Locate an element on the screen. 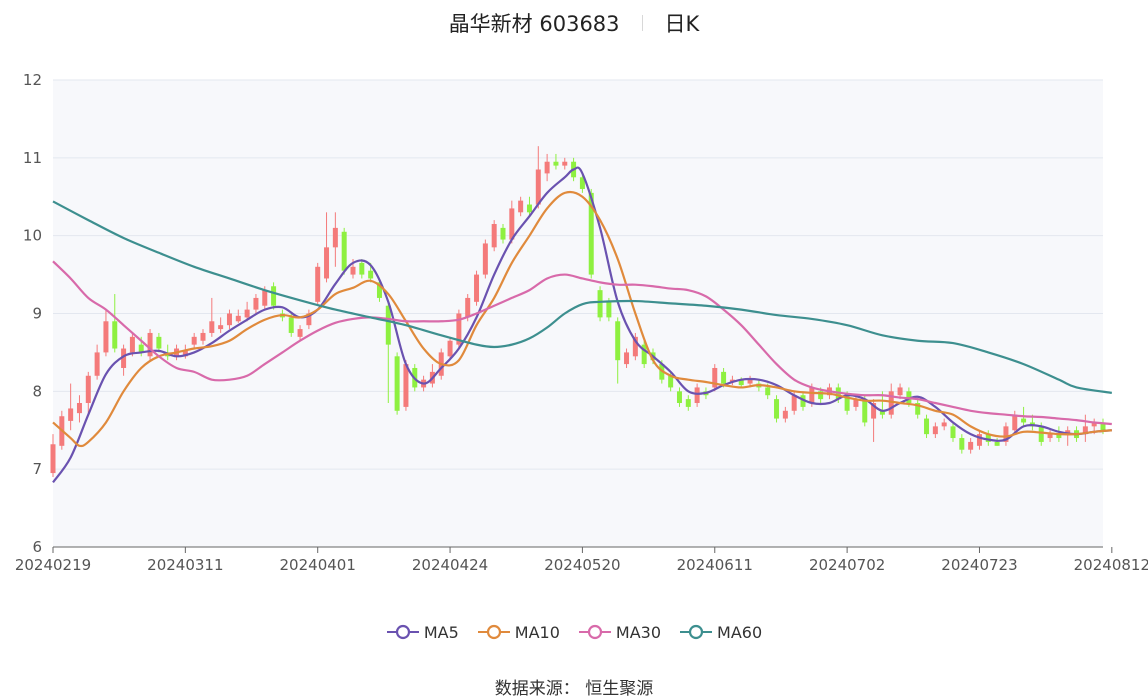  chart-title: 晶华新材 603683 日K is located at coordinates (574, 23).